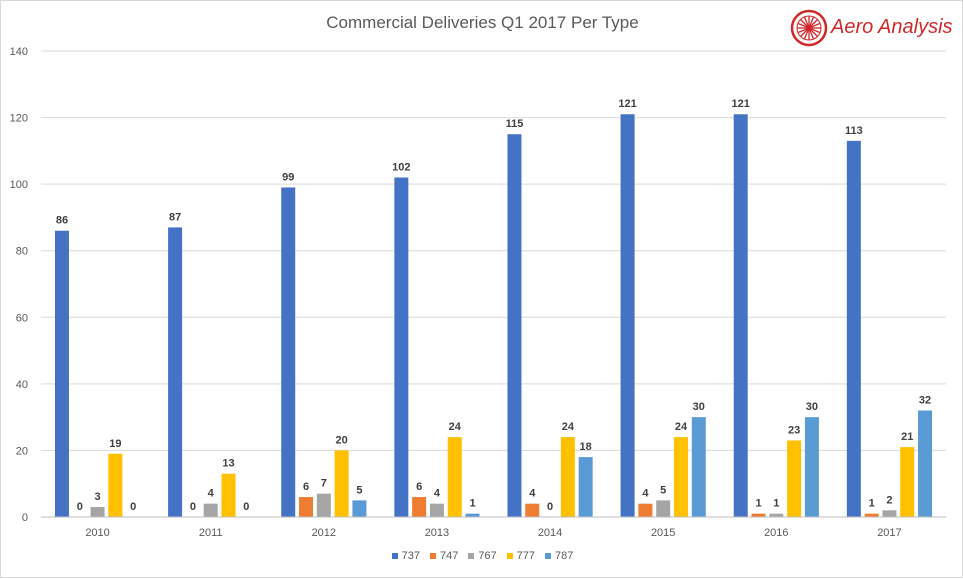 The width and height of the screenshot is (963, 579). I want to click on bar-747-2013, so click(419, 507).